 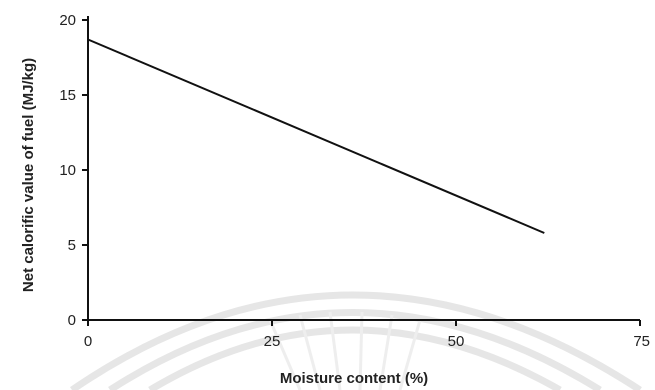 What do you see at coordinates (67, 95) in the screenshot?
I see `y-tick-label: 15` at bounding box center [67, 95].